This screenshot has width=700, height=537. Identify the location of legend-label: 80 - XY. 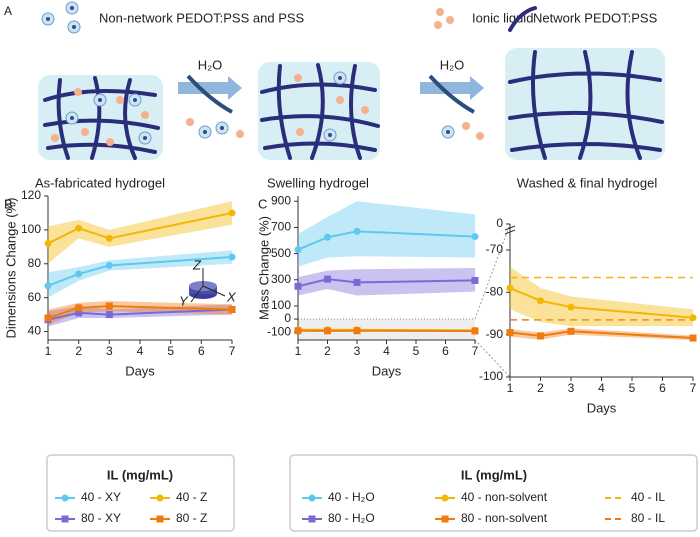
(101, 518).